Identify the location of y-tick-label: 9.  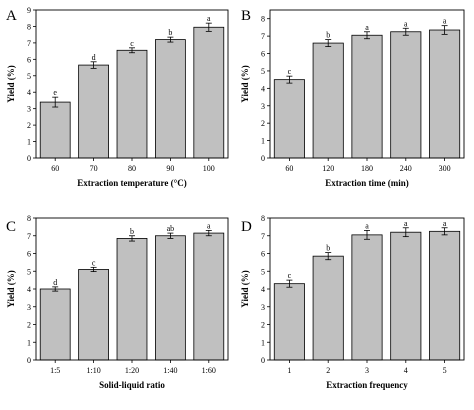
(29, 10).